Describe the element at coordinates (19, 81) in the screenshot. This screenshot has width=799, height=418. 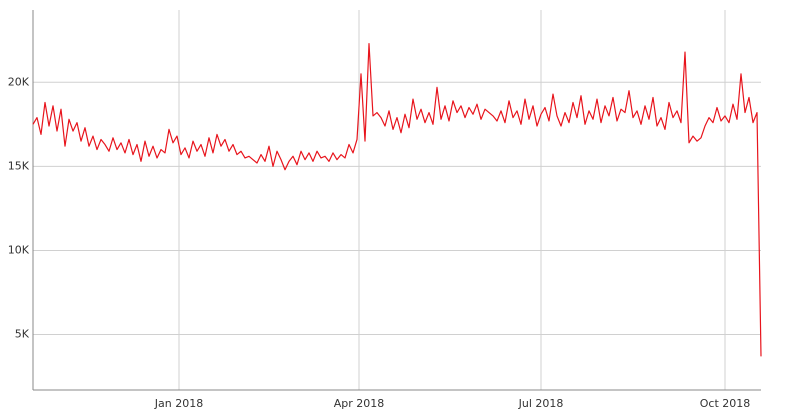
I see `y-tick-label: 20K` at that location.